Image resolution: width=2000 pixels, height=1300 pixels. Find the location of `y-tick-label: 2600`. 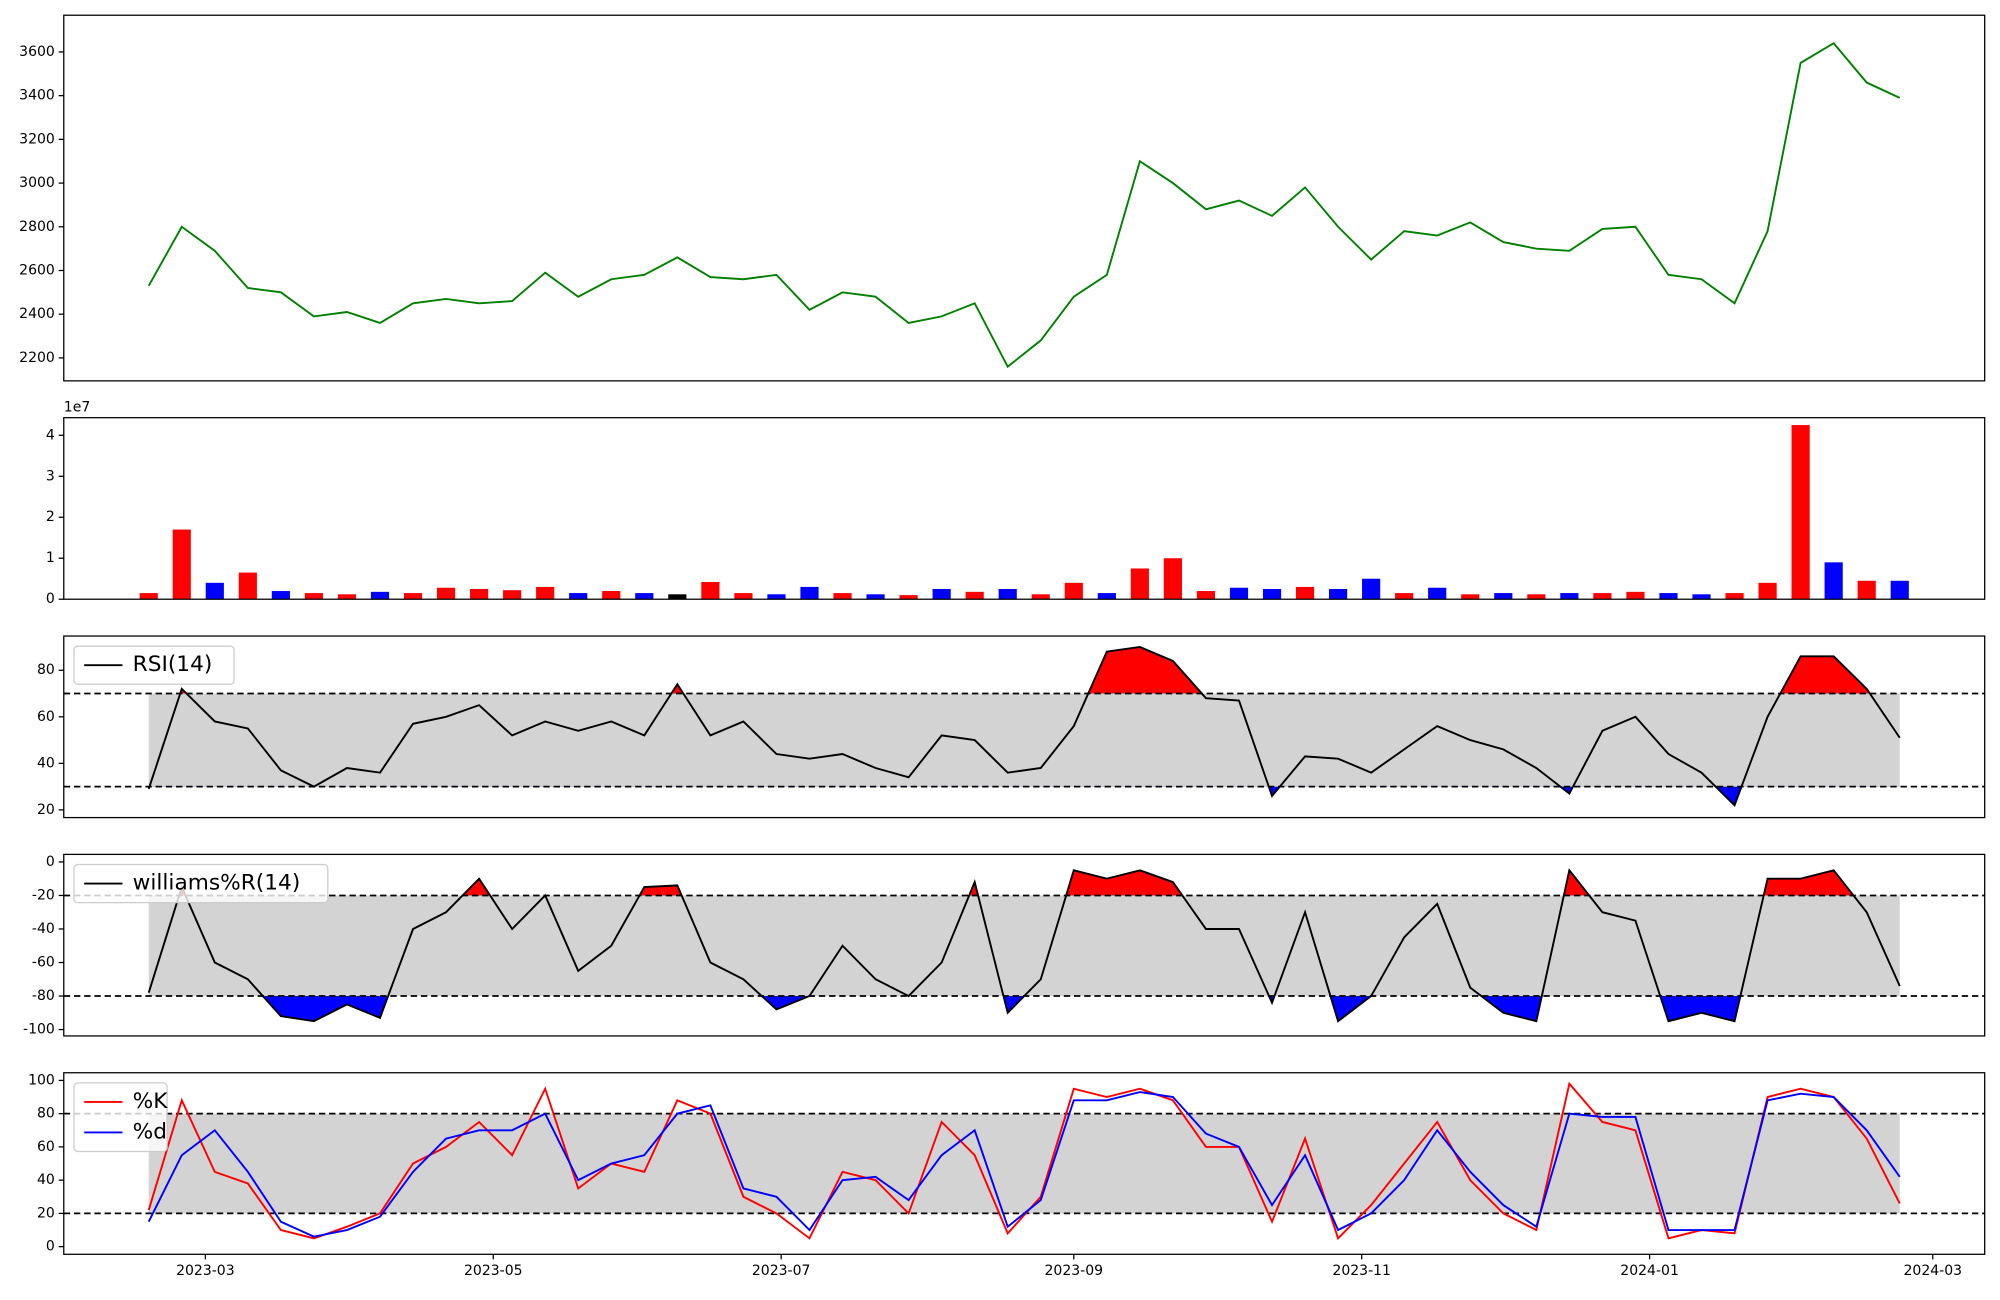

y-tick-label: 2600 is located at coordinates (37, 271).